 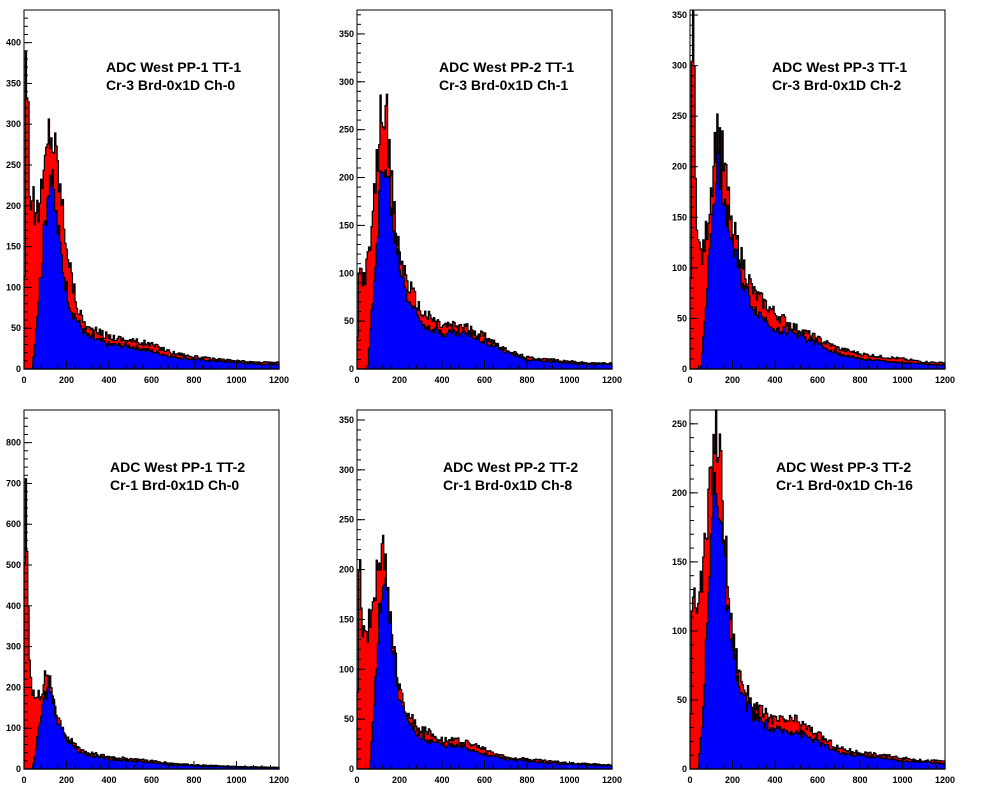 What do you see at coordinates (13, 483) in the screenshot?
I see `y-tick-label: 700` at bounding box center [13, 483].